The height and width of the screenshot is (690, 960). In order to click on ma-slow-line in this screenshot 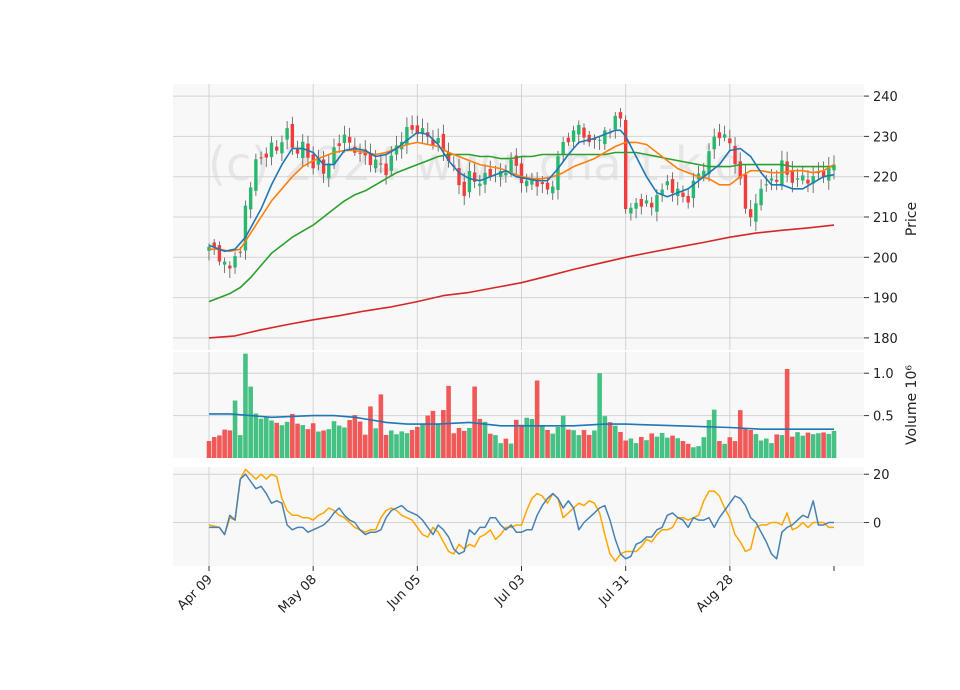, I will do `click(521, 227)`.